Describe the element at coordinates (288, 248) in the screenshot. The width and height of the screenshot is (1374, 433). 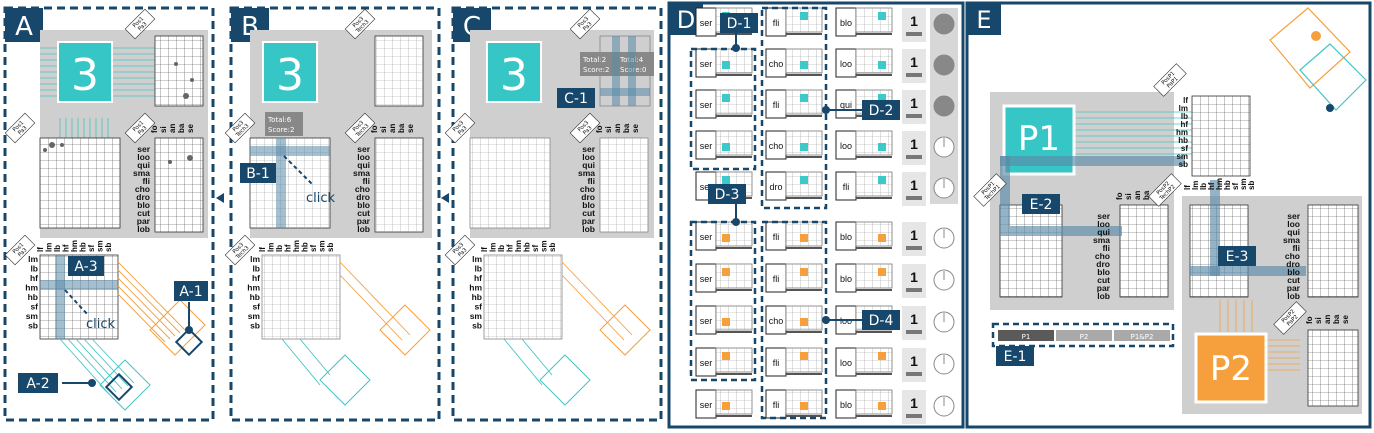
I see `col-label-bottom-1-hf: hf` at that location.